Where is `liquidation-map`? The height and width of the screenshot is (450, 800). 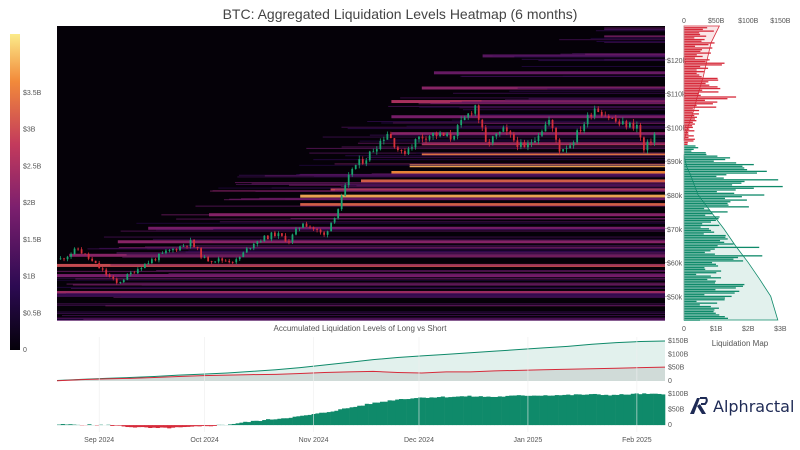
liquidation-map is located at coordinates (733, 173).